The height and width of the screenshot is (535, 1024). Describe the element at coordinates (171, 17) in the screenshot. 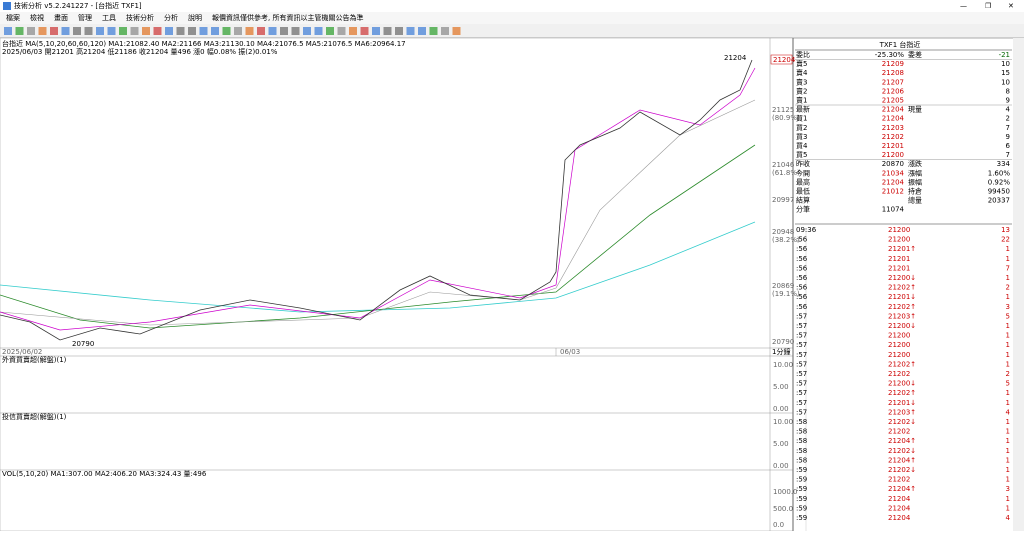

I see `menu-item: 分析` at that location.